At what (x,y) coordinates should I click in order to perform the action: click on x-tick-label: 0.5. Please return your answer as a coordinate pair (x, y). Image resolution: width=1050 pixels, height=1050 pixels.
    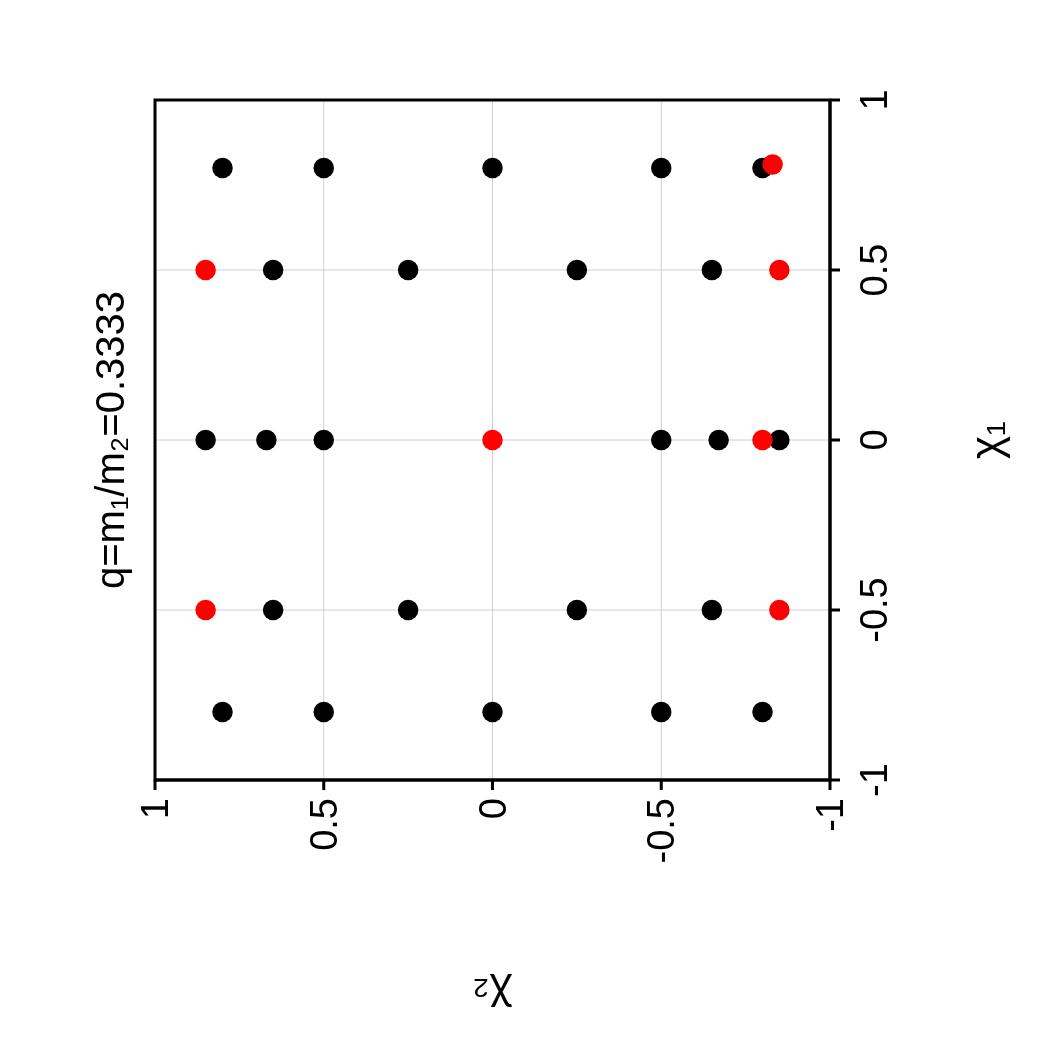
    Looking at the image, I should click on (323, 824).